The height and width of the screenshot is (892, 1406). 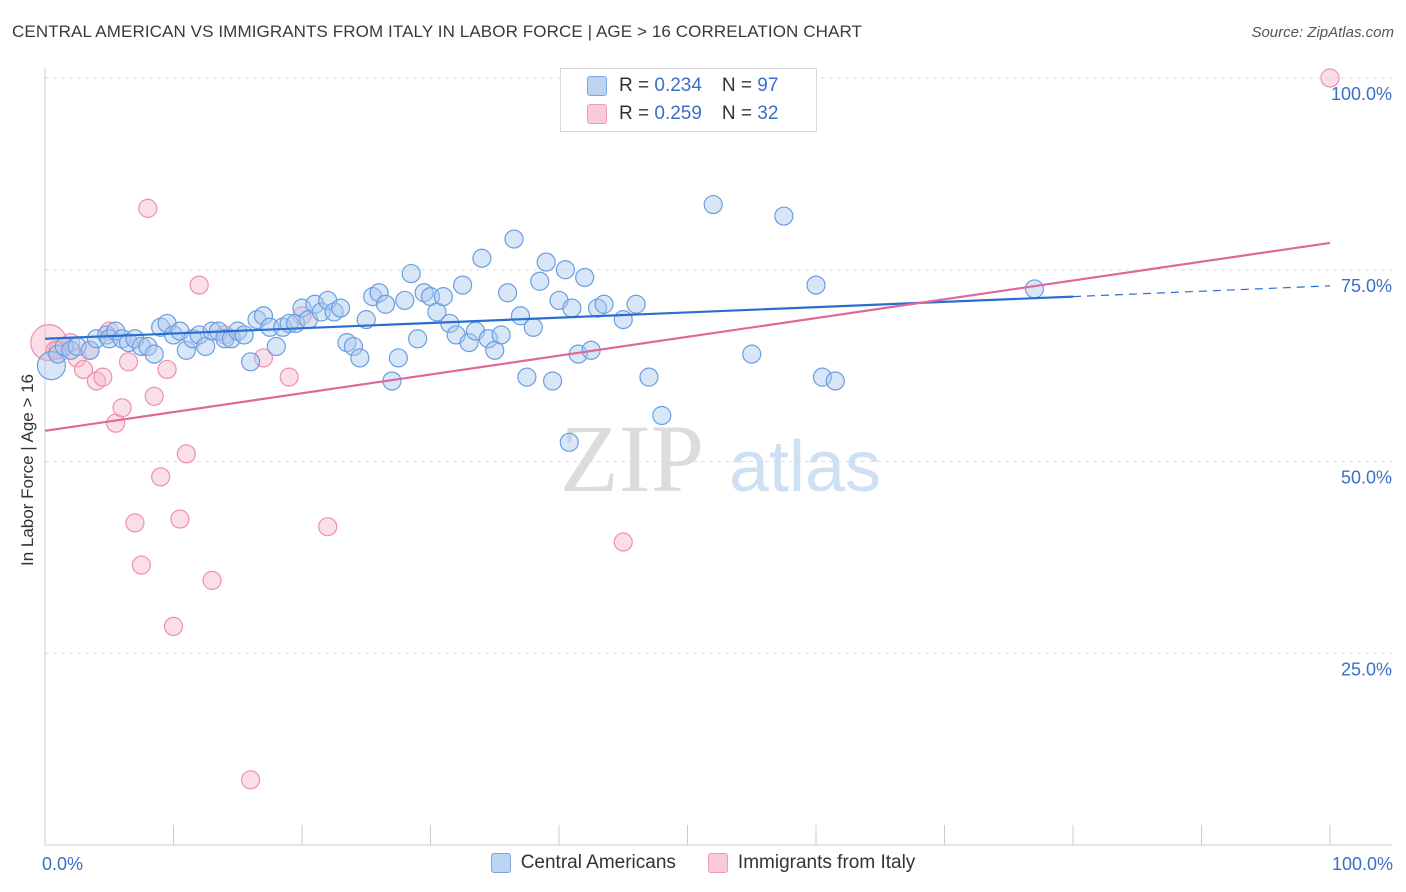 What do you see at coordinates (27, 469) in the screenshot?
I see `y-axis-label: In Labor Force | Age > 16` at bounding box center [27, 469].